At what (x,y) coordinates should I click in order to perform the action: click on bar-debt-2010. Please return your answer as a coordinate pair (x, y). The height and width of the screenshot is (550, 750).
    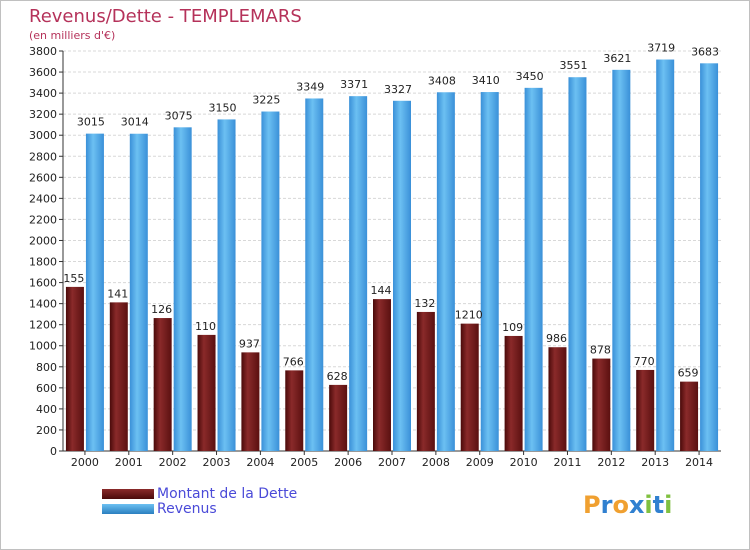
    Looking at the image, I should click on (513, 393).